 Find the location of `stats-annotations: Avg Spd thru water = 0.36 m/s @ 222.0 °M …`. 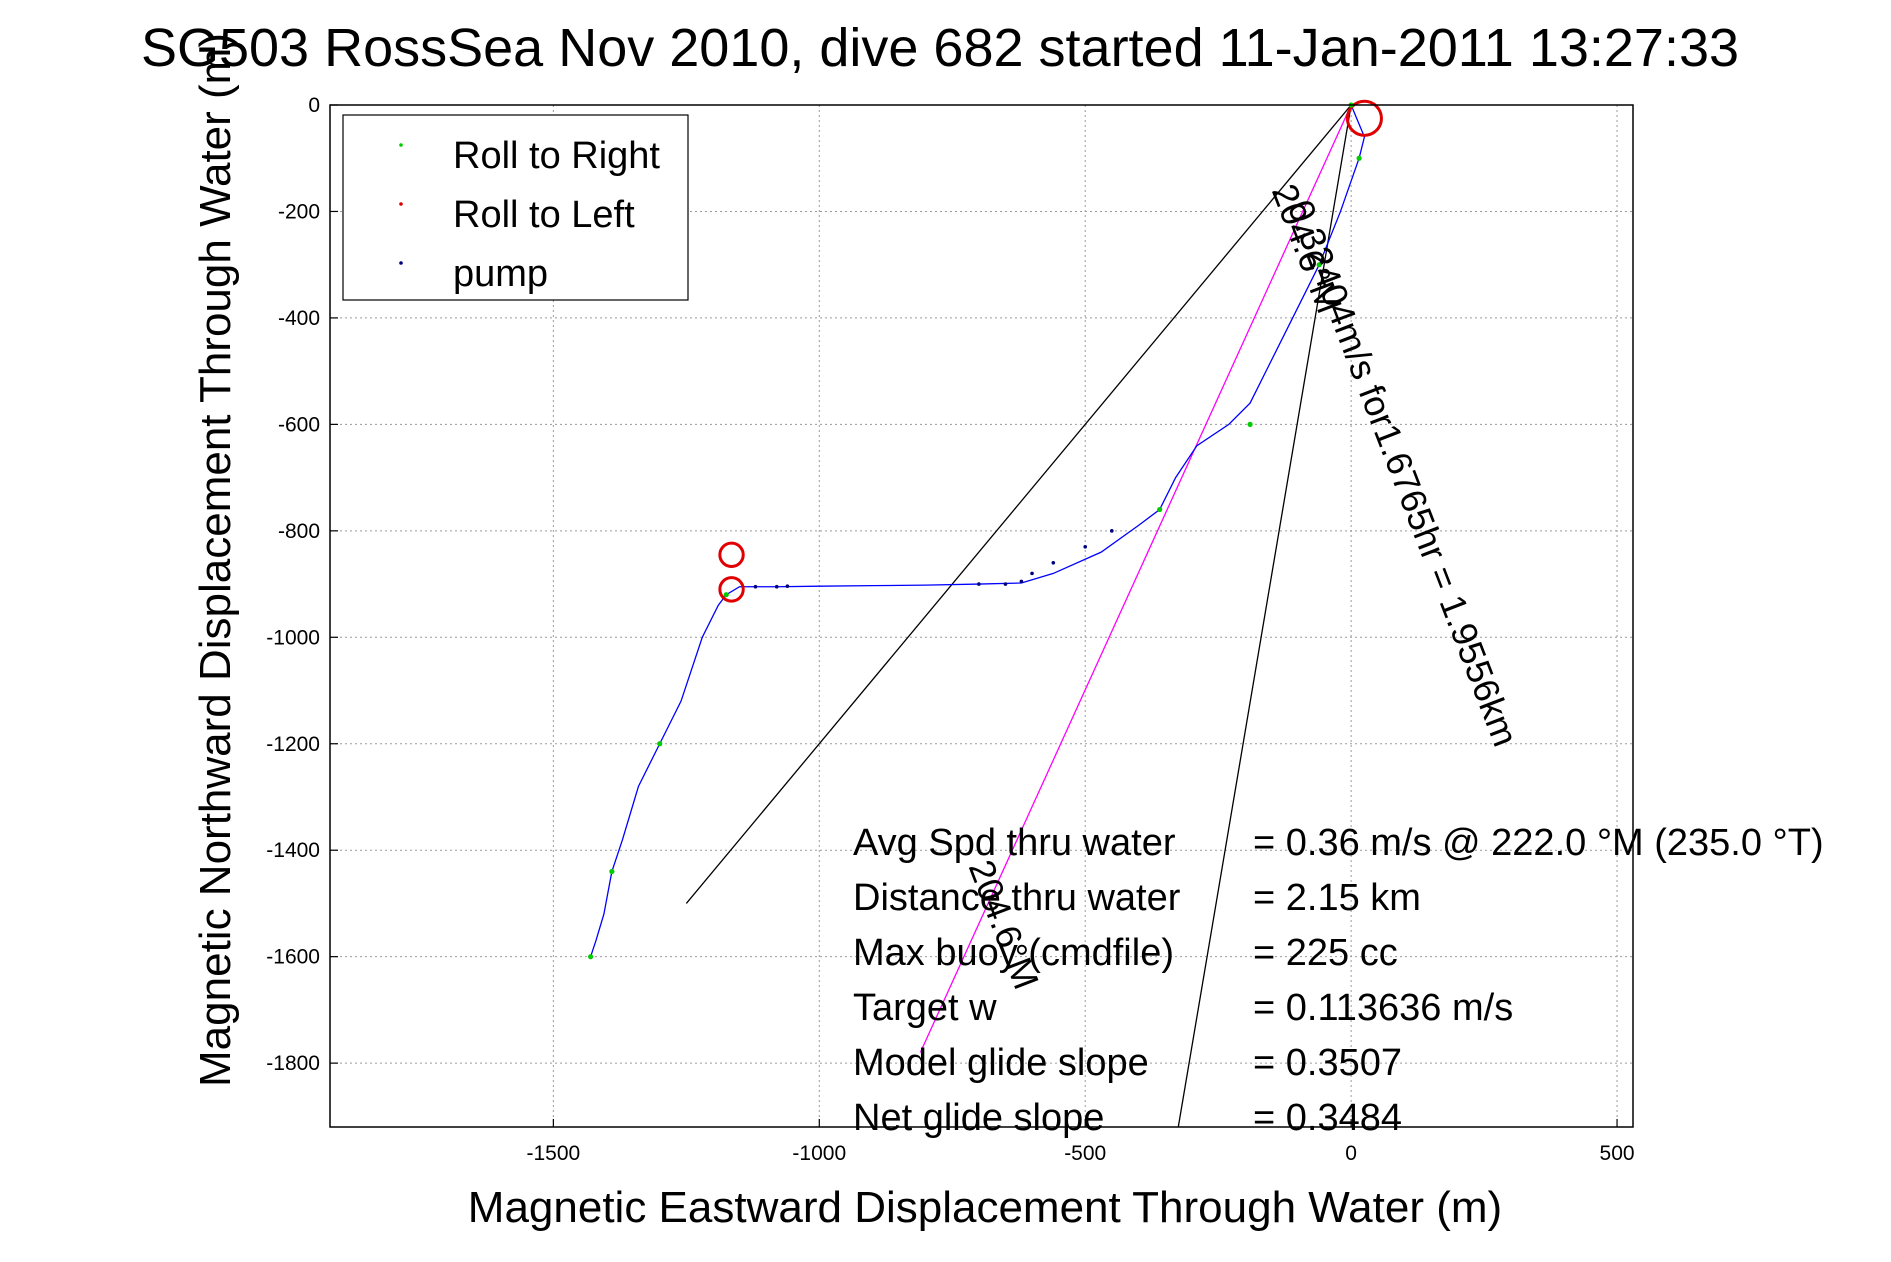

stats-annotations: Avg Spd thru water = 0.36 m/s @ 222.0 °M … is located at coordinates (1338, 980).